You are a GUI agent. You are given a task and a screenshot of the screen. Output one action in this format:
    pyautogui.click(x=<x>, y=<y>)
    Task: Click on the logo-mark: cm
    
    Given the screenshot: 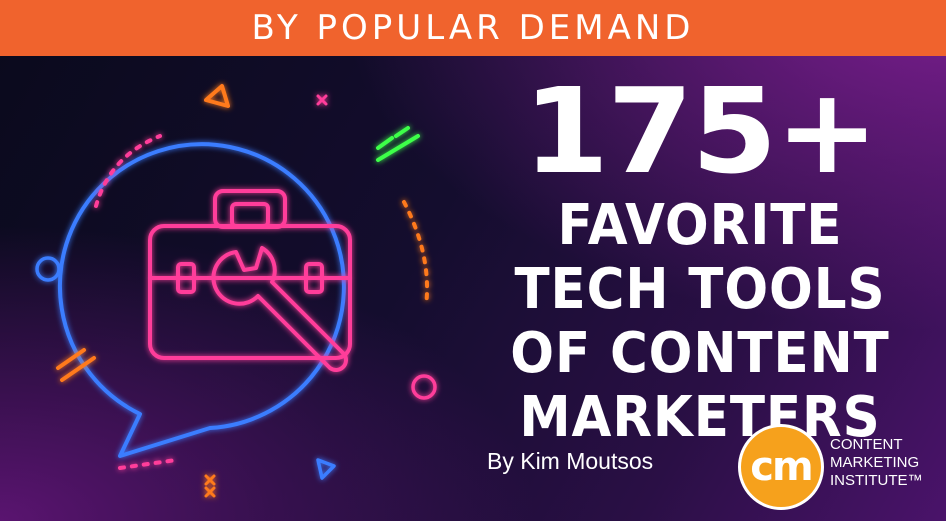 What is the action you would take?
    pyautogui.click(x=781, y=467)
    